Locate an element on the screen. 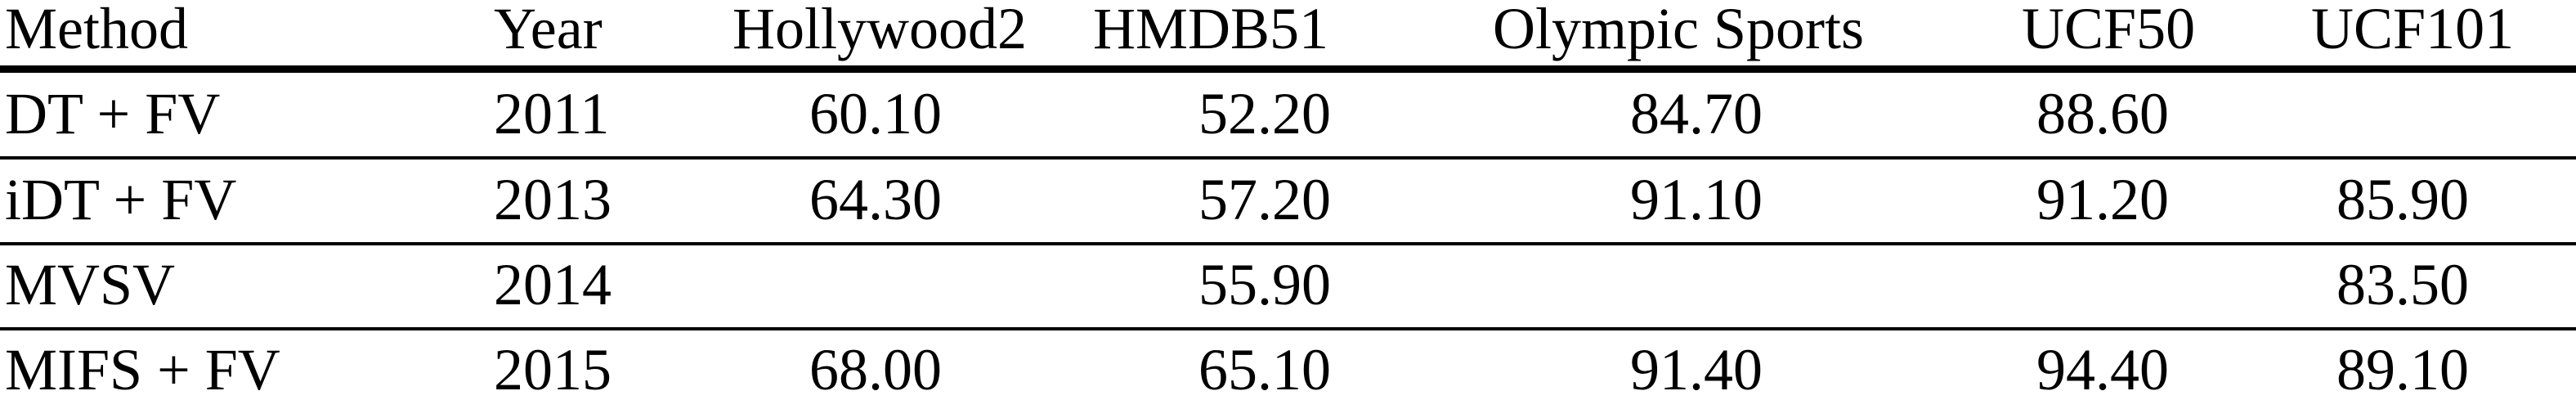  cell-ucf101: 83.50 is located at coordinates (2402, 284).